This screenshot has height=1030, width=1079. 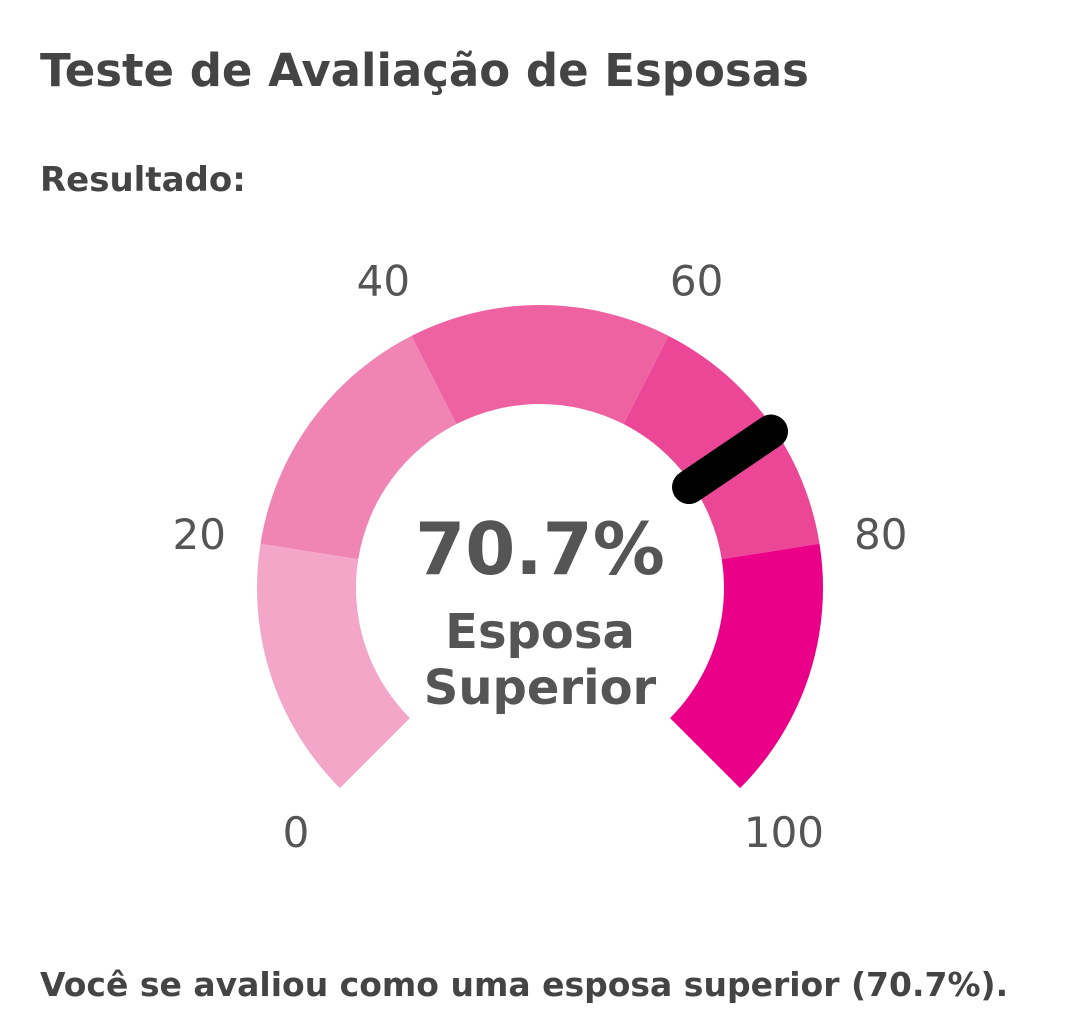 What do you see at coordinates (199, 534) in the screenshot?
I see `gauge-tick-label-20: 20` at bounding box center [199, 534].